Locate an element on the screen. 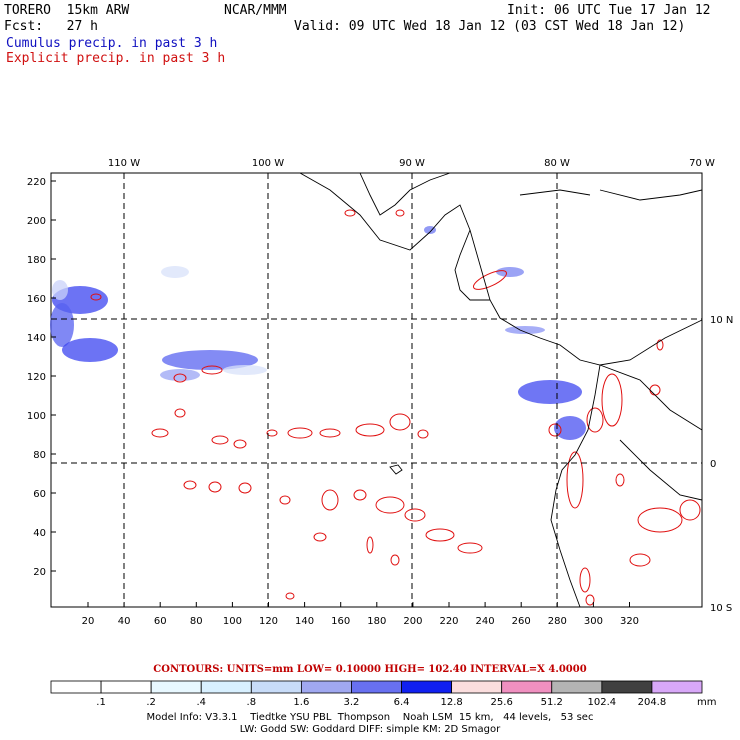  bottom-tick-label: 280 is located at coordinates (557, 621).